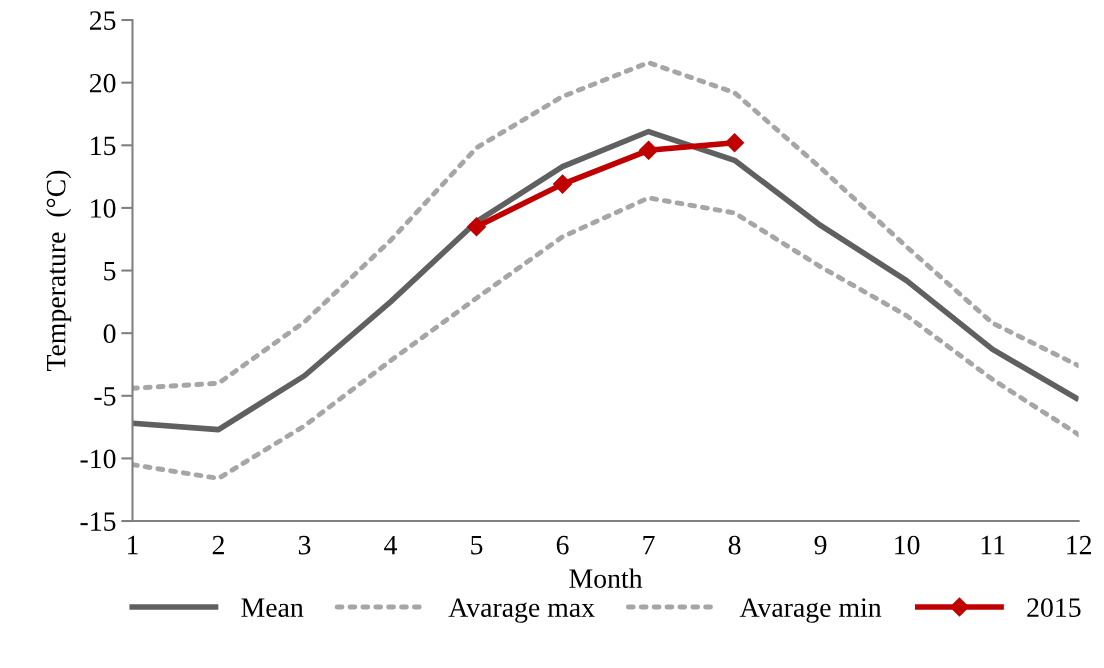 This screenshot has height=668, width=1104. Describe the element at coordinates (218, 545) in the screenshot. I see `x-tick-label: 2` at that location.